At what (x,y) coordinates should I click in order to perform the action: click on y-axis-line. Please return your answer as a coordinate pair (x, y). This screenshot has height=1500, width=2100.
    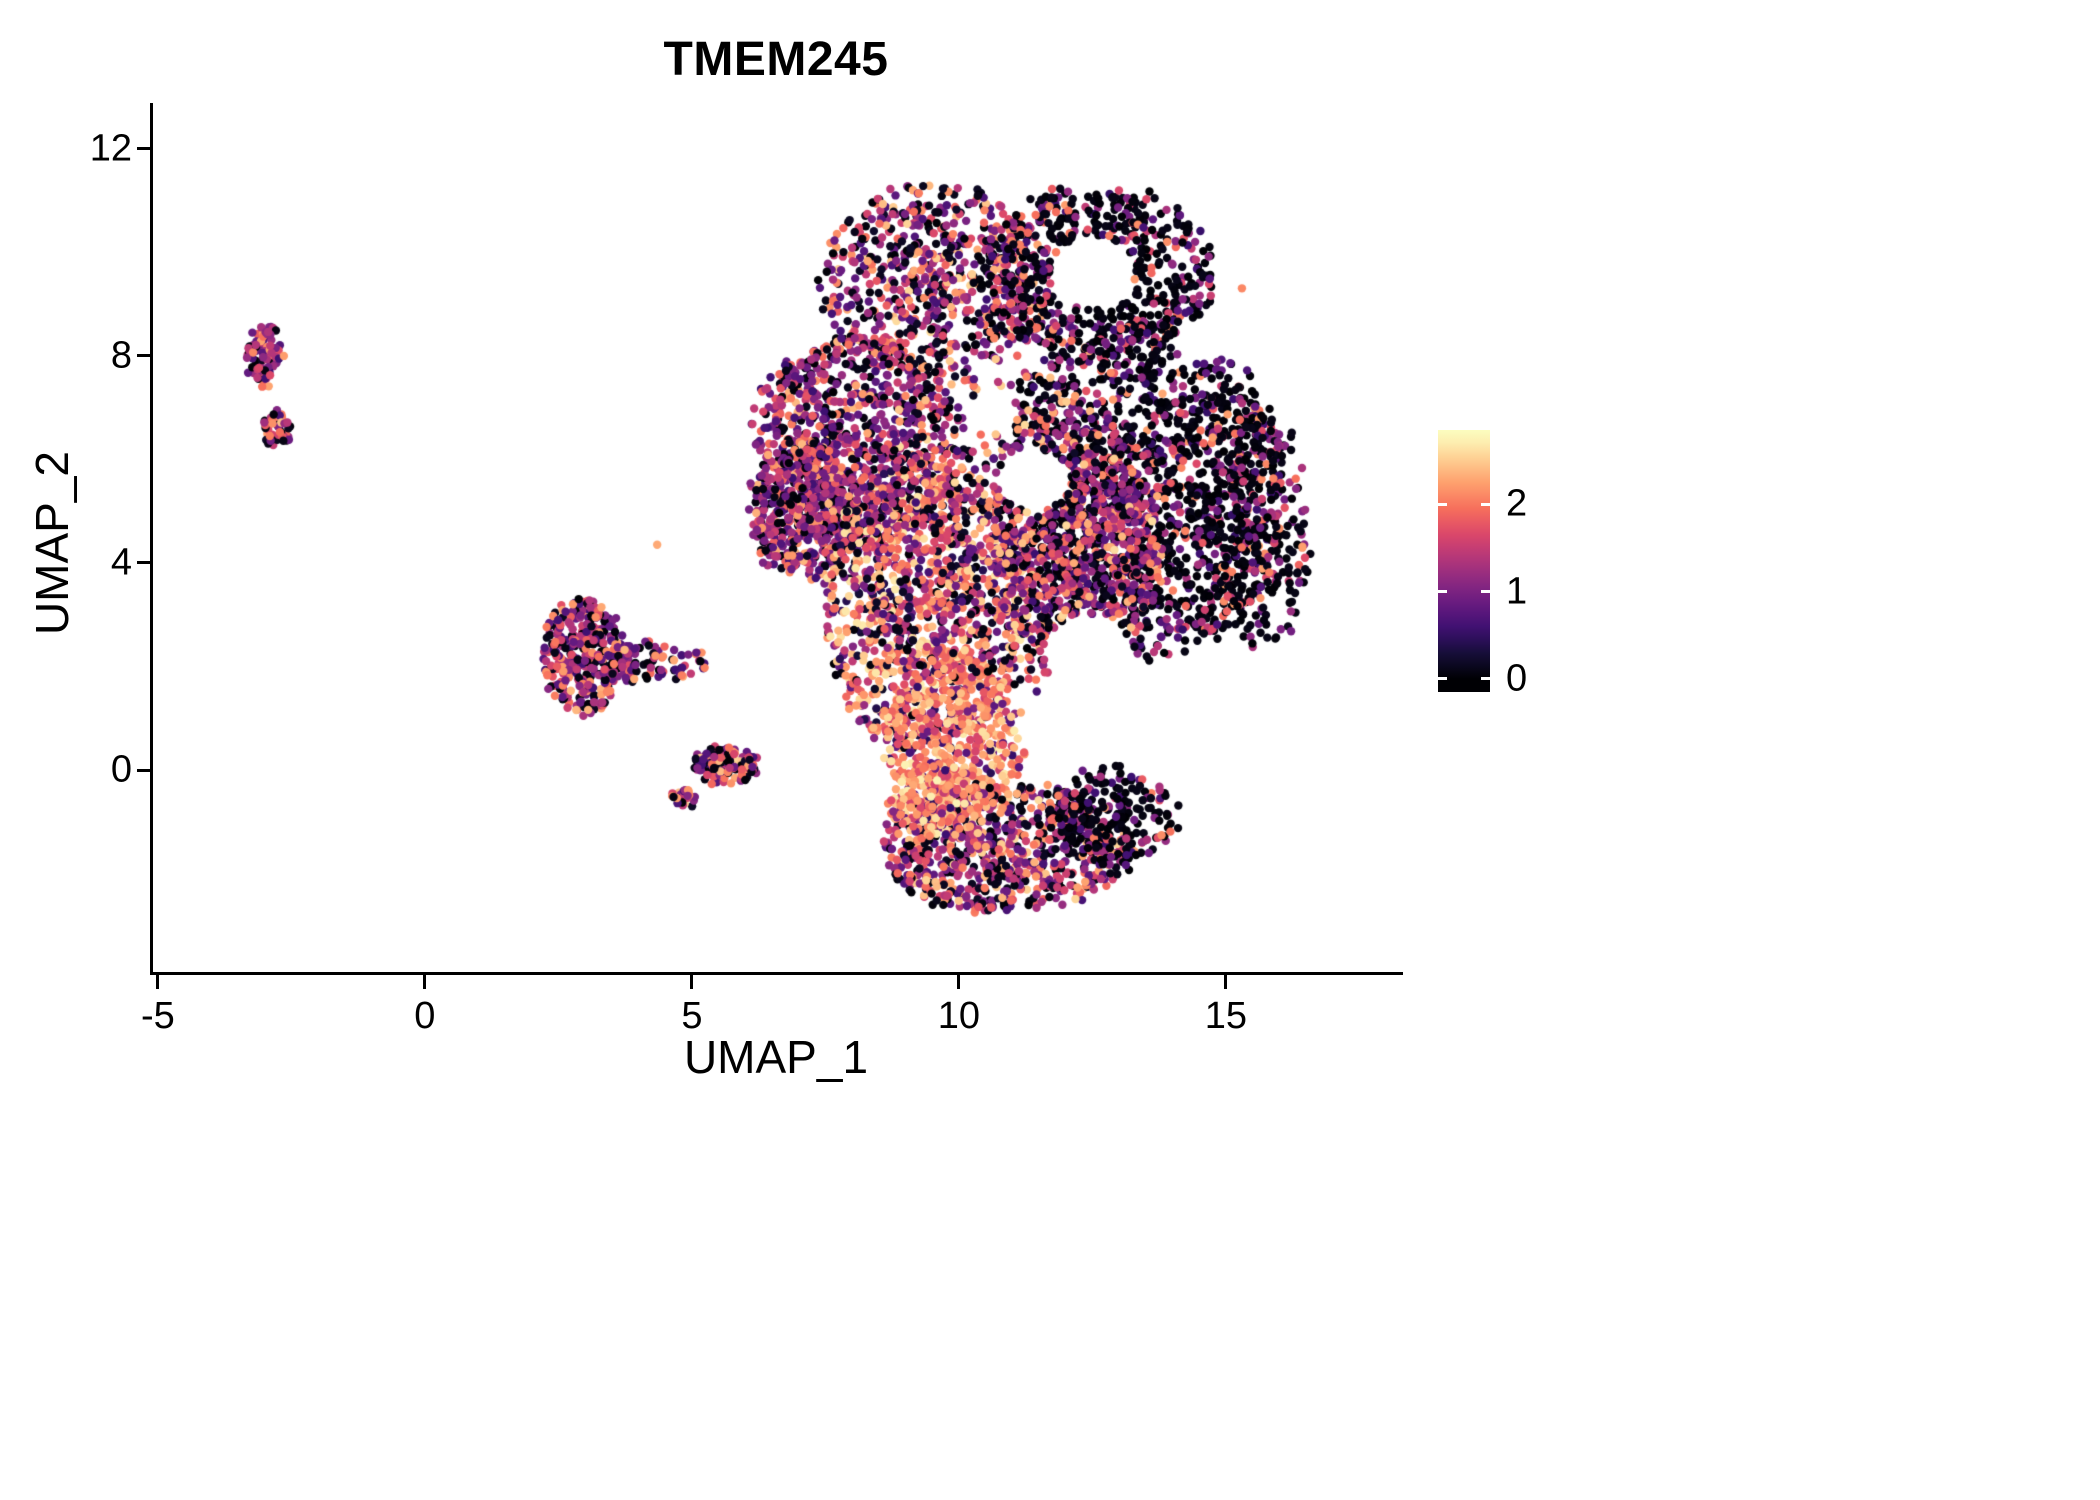
    Looking at the image, I should click on (151, 539).